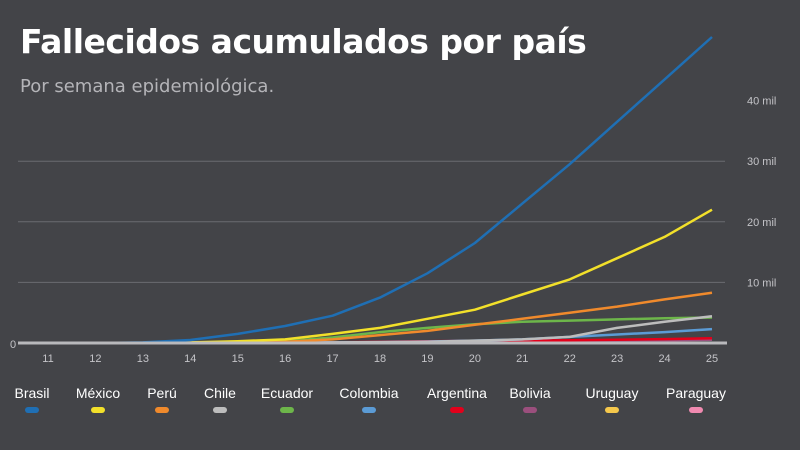 This screenshot has width=800, height=450. I want to click on legend-swatch-chile, so click(220, 410).